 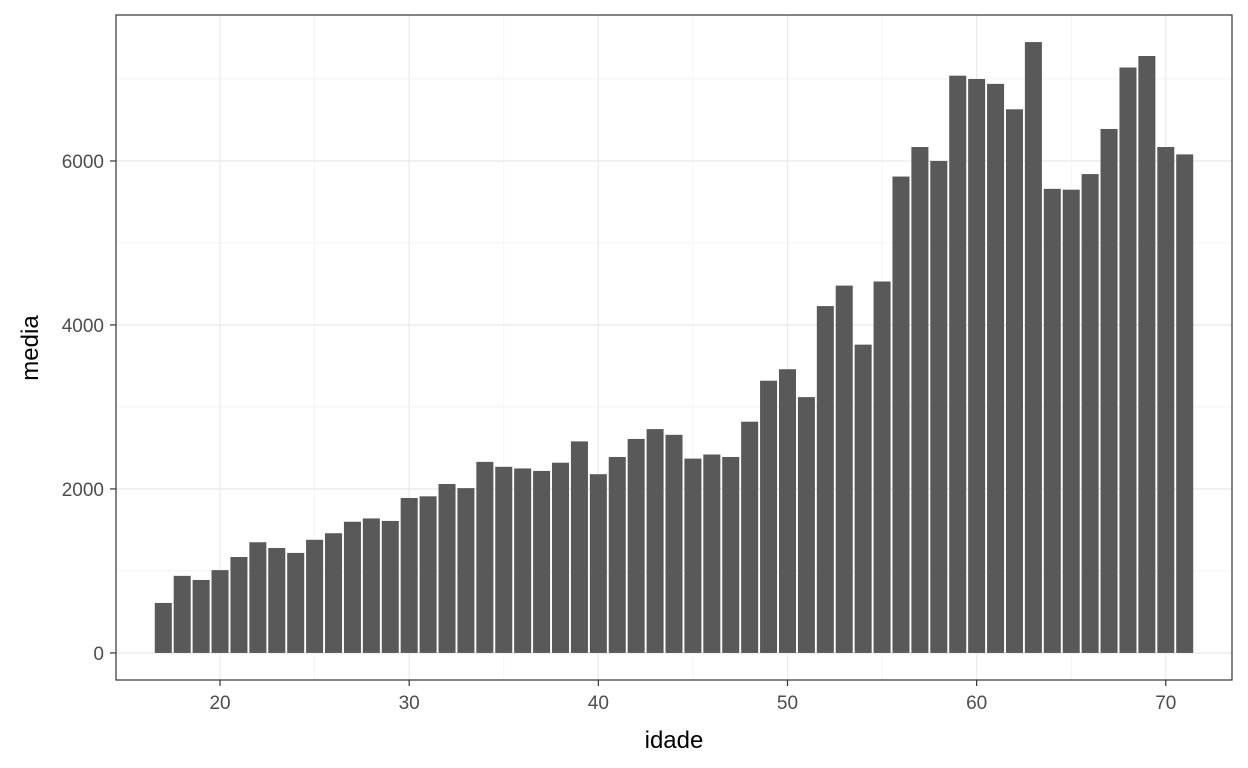 I want to click on x-tick-label: 30, so click(x=409, y=703).